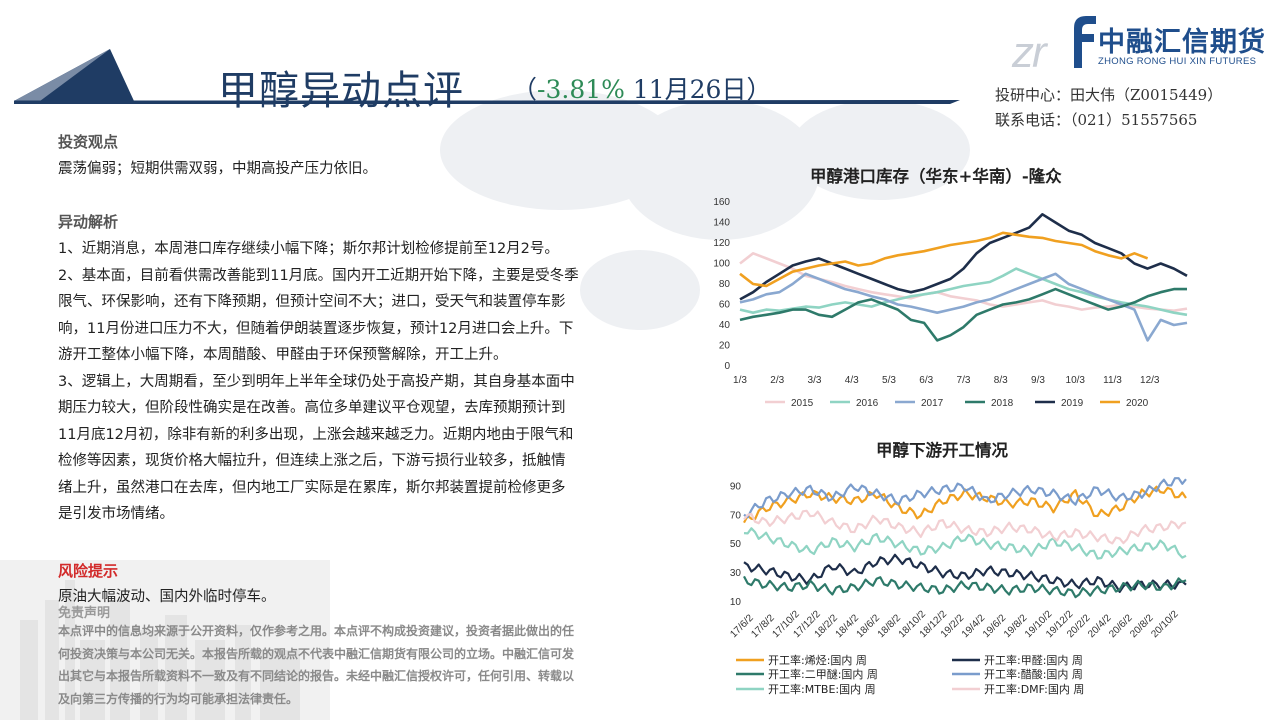  Describe the element at coordinates (817, 660) in the screenshot. I see `legend-label: 开工率:烯烃:国内 周` at that location.